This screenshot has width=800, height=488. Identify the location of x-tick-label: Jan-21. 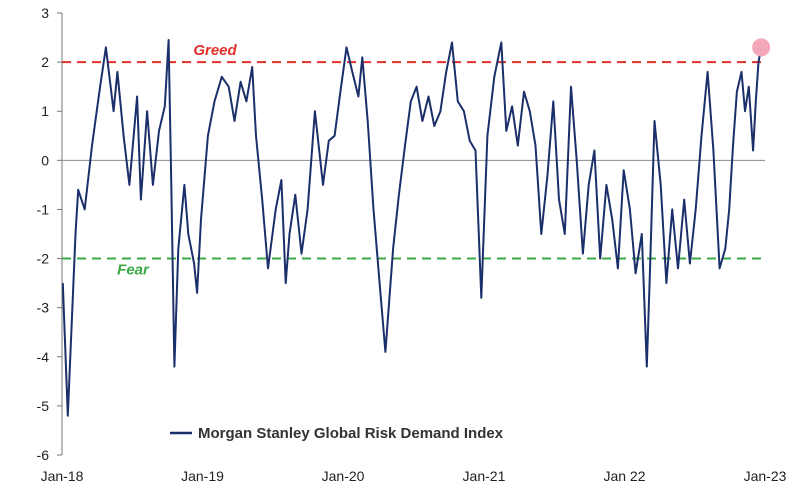
(484, 476).